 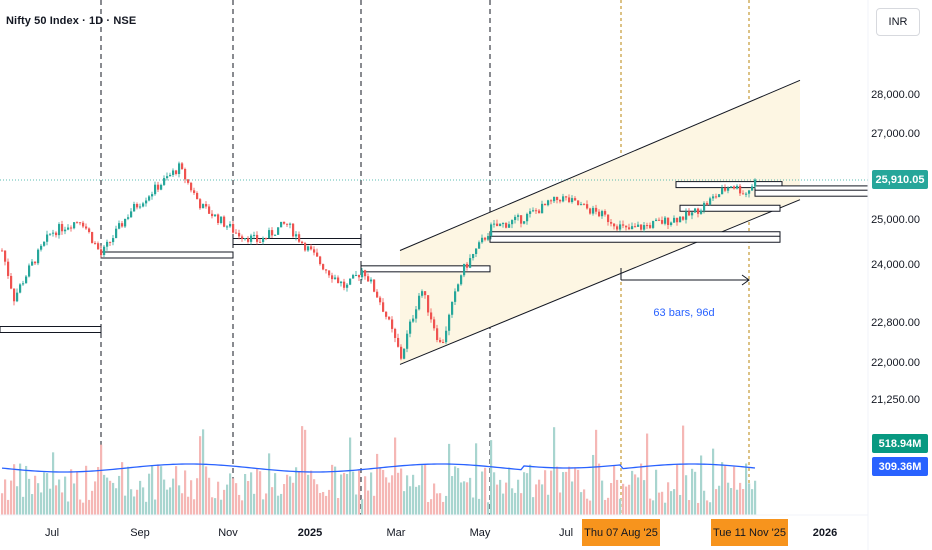 What do you see at coordinates (749, 532) in the screenshot?
I see `range-end-date-tag: Tue 11 Nov '25` at bounding box center [749, 532].